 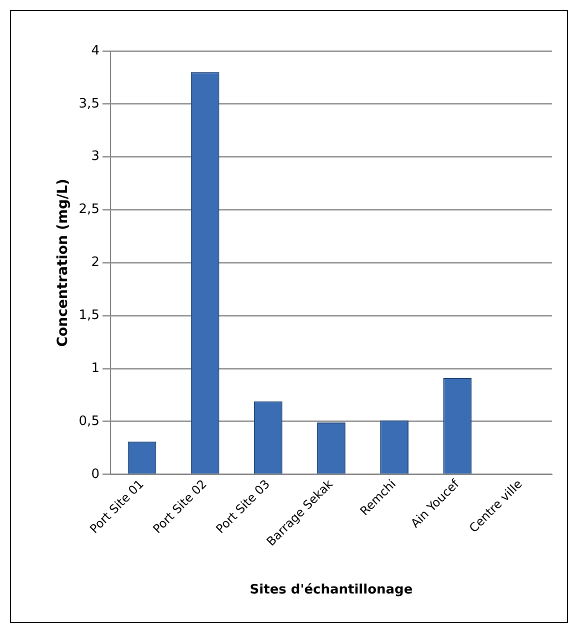 What do you see at coordinates (95, 474) in the screenshot?
I see `y-tick-label: 0` at bounding box center [95, 474].